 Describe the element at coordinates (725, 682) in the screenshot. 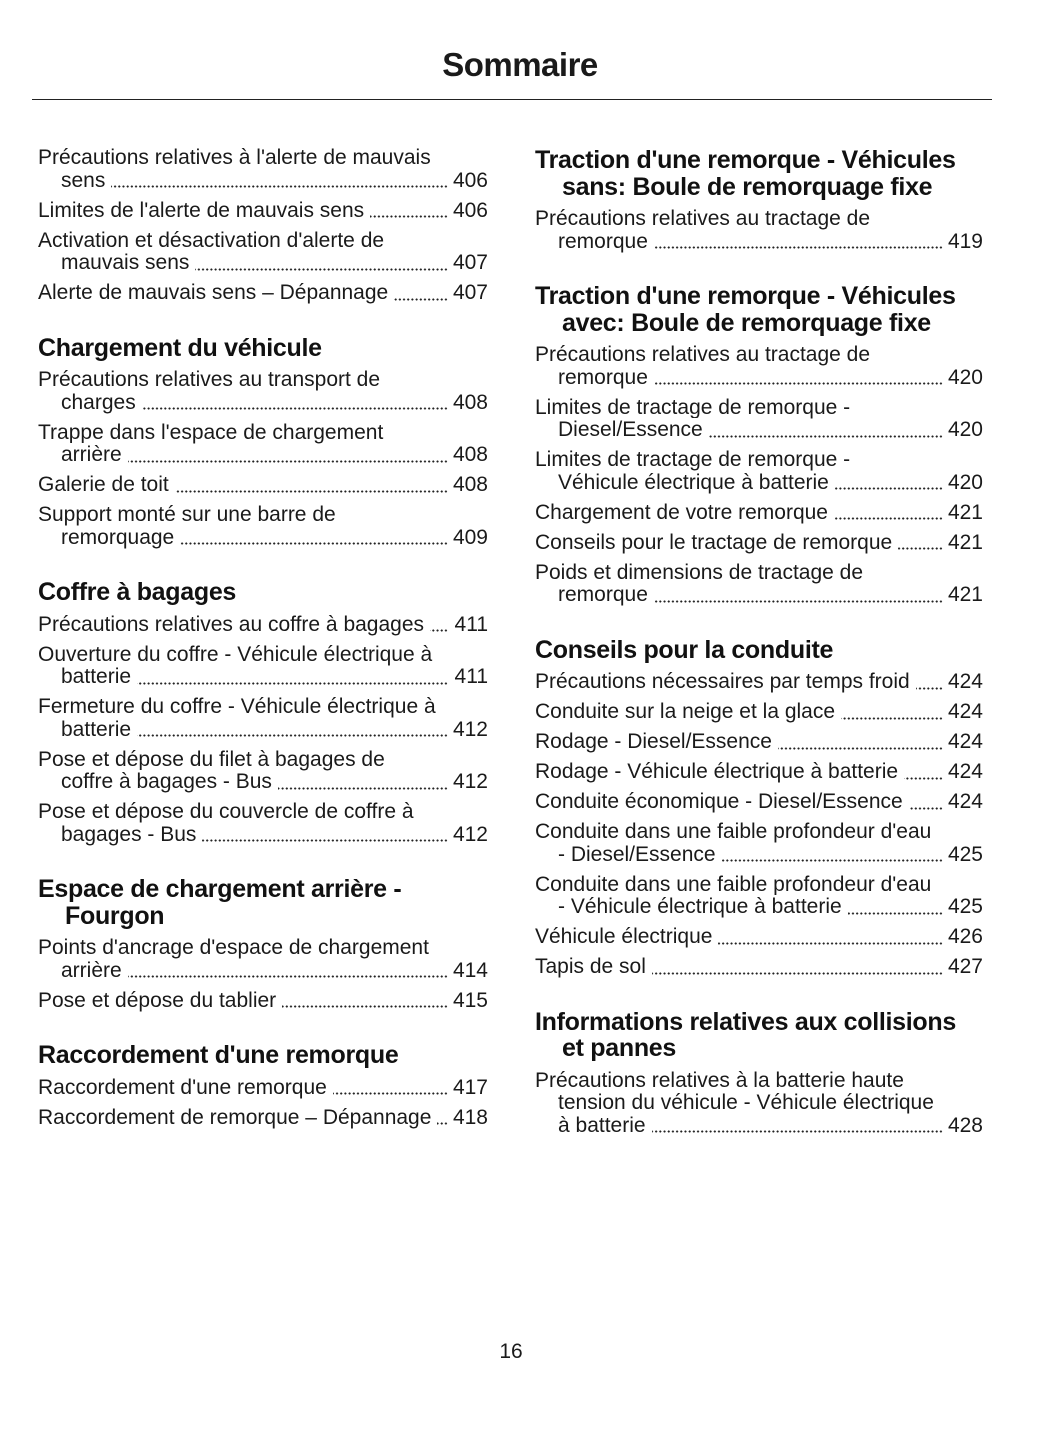

I see `toc-entry-title: Précautions nécessaires par temps froid` at that location.